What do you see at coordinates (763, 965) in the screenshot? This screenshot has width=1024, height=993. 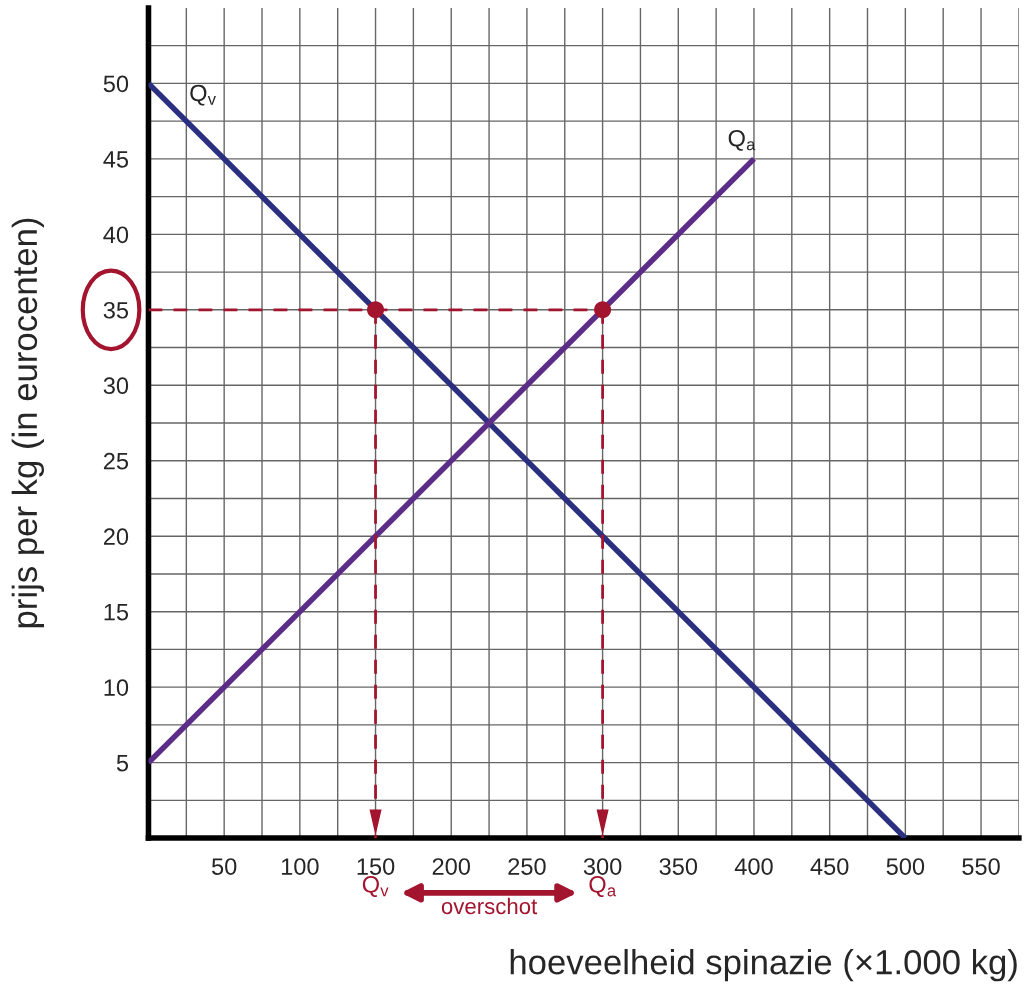 I see `x-axis-title: hoeveelheid spinazie (×1.000 kg)` at bounding box center [763, 965].